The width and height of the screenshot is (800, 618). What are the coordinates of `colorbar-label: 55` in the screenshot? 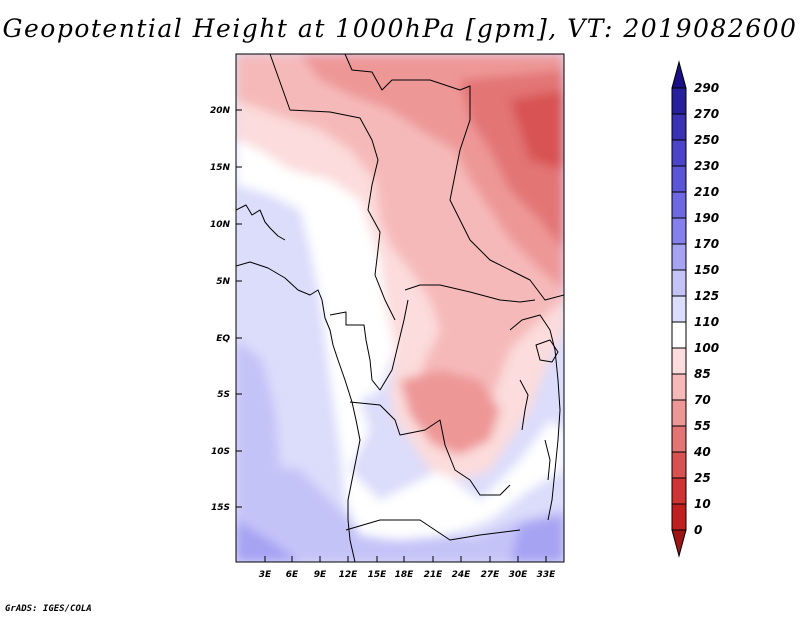 It's located at (702, 426).